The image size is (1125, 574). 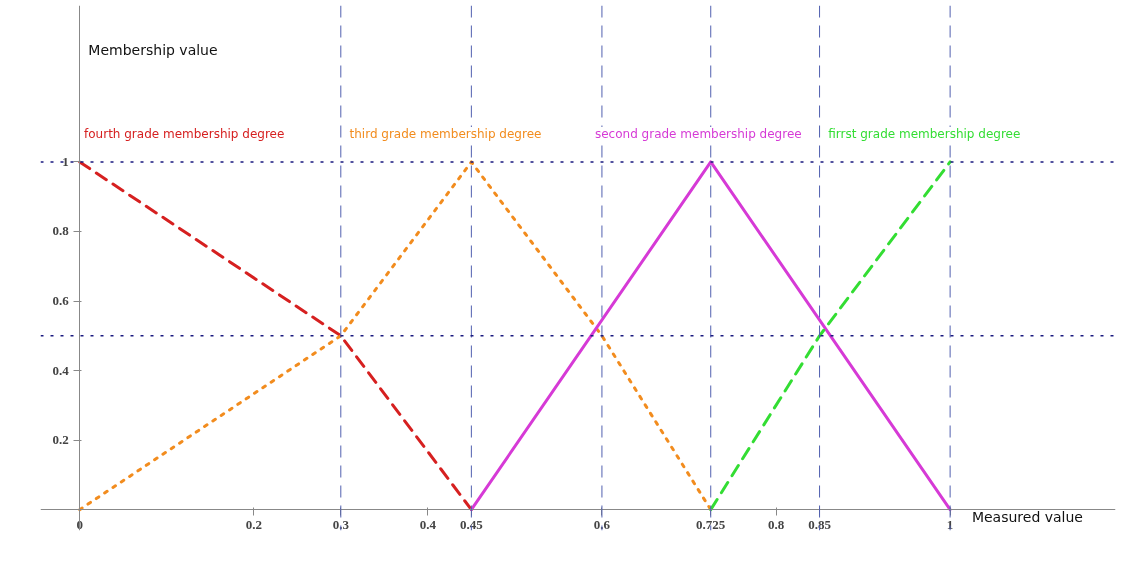 What do you see at coordinates (1027, 517) in the screenshot?
I see `x-axis-title: Measured value` at bounding box center [1027, 517].